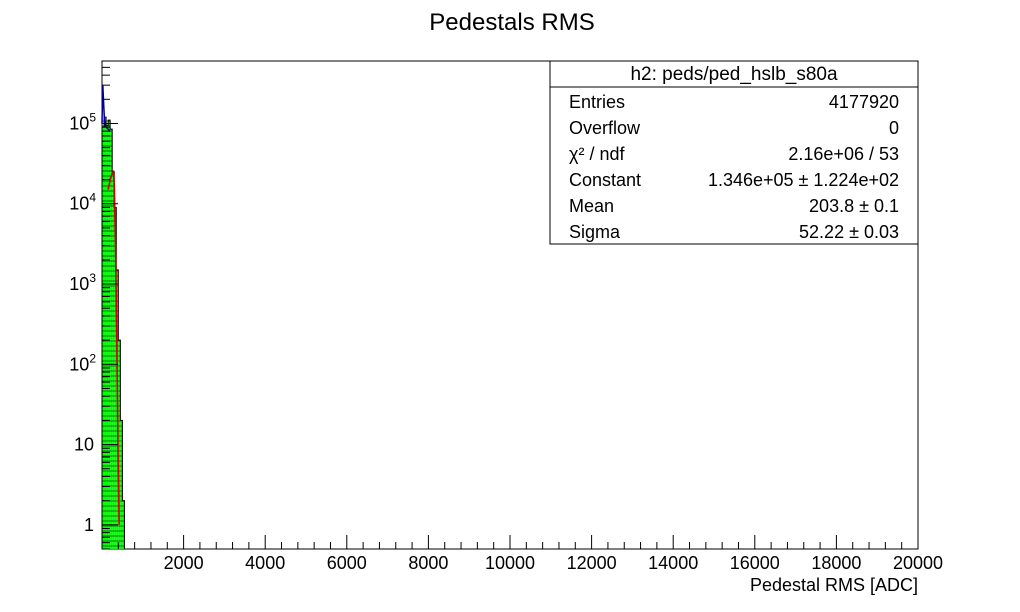 This screenshot has width=1020, height=612. I want to click on stats-row-label: Mean, so click(591, 206).